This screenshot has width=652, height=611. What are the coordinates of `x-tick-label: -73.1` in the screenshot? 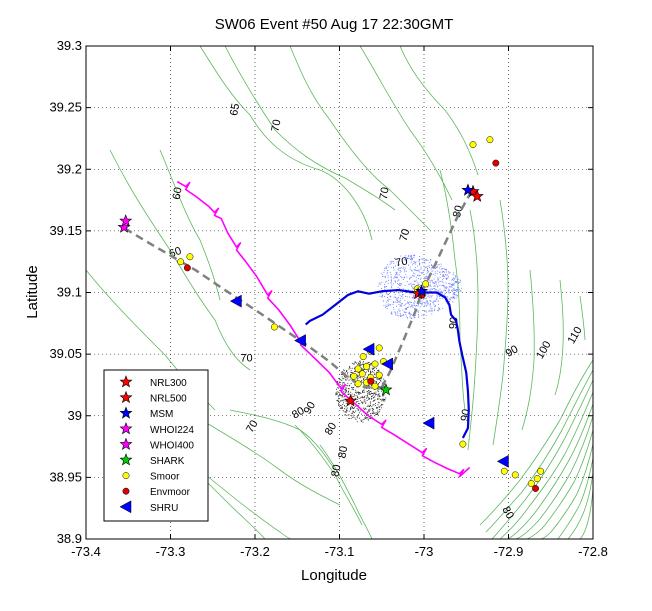 It's located at (340, 551).